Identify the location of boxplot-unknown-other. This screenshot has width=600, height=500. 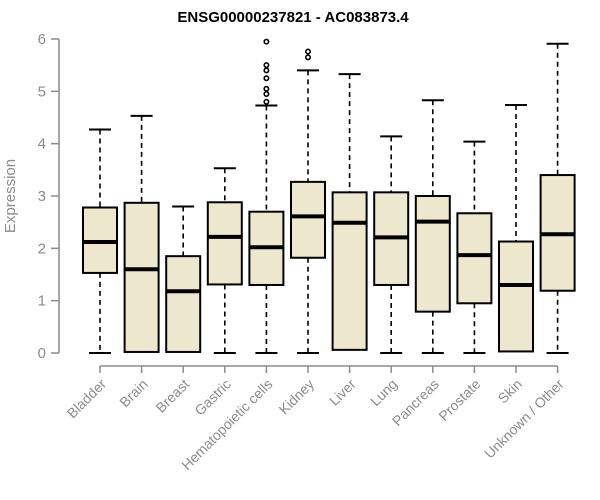
(557, 198).